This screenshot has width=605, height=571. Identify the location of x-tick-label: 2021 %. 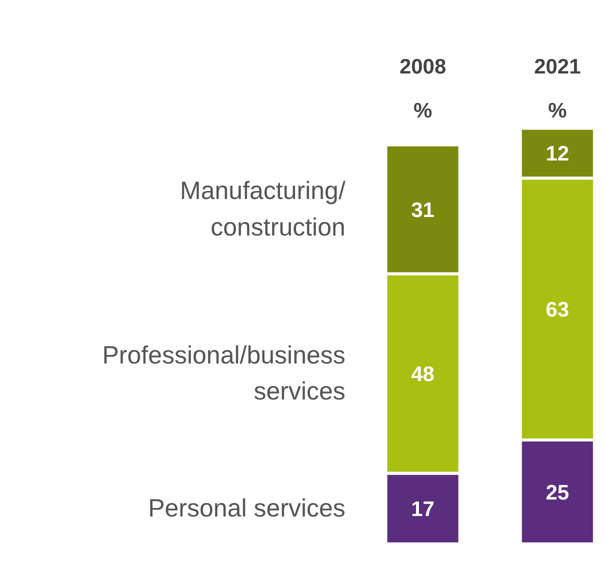
(558, 89).